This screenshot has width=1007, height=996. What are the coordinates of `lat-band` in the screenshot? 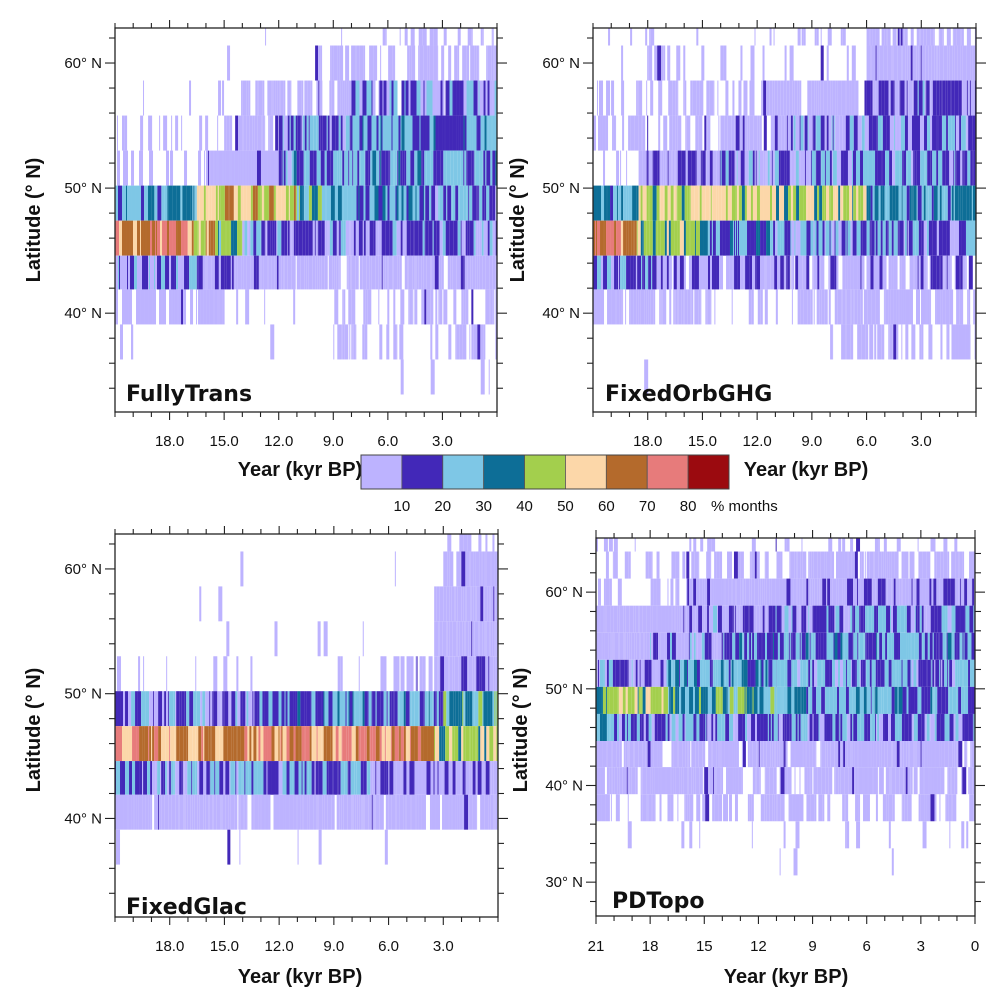 It's located at (784, 238).